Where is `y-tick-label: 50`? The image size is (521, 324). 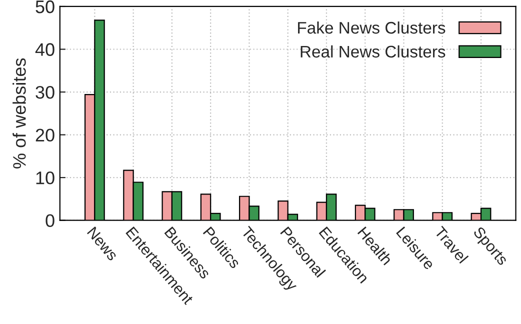 y-tick-label: 50 is located at coordinates (45, 7).